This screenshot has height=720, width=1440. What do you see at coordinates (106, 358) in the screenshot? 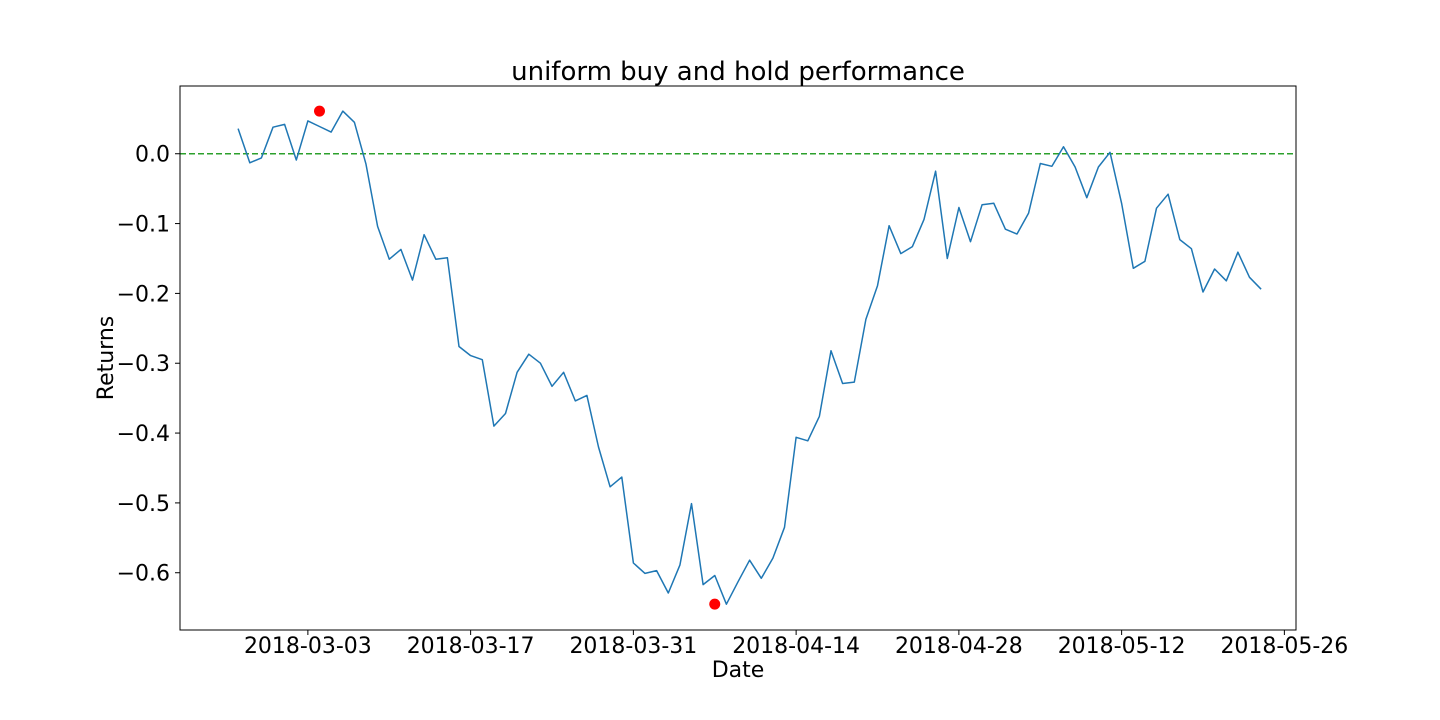
I see `y-axis-label: Returns` at bounding box center [106, 358].